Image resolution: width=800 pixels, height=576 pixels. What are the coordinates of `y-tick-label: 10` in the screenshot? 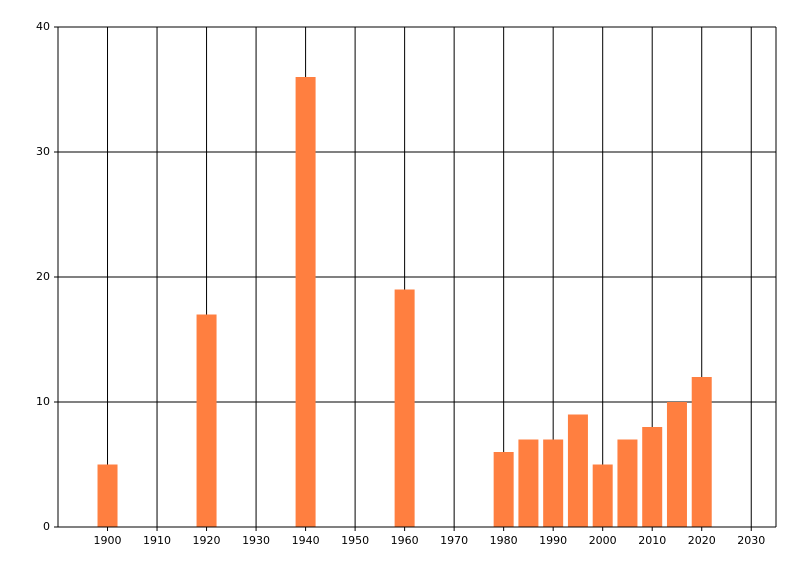 It's located at (43, 401).